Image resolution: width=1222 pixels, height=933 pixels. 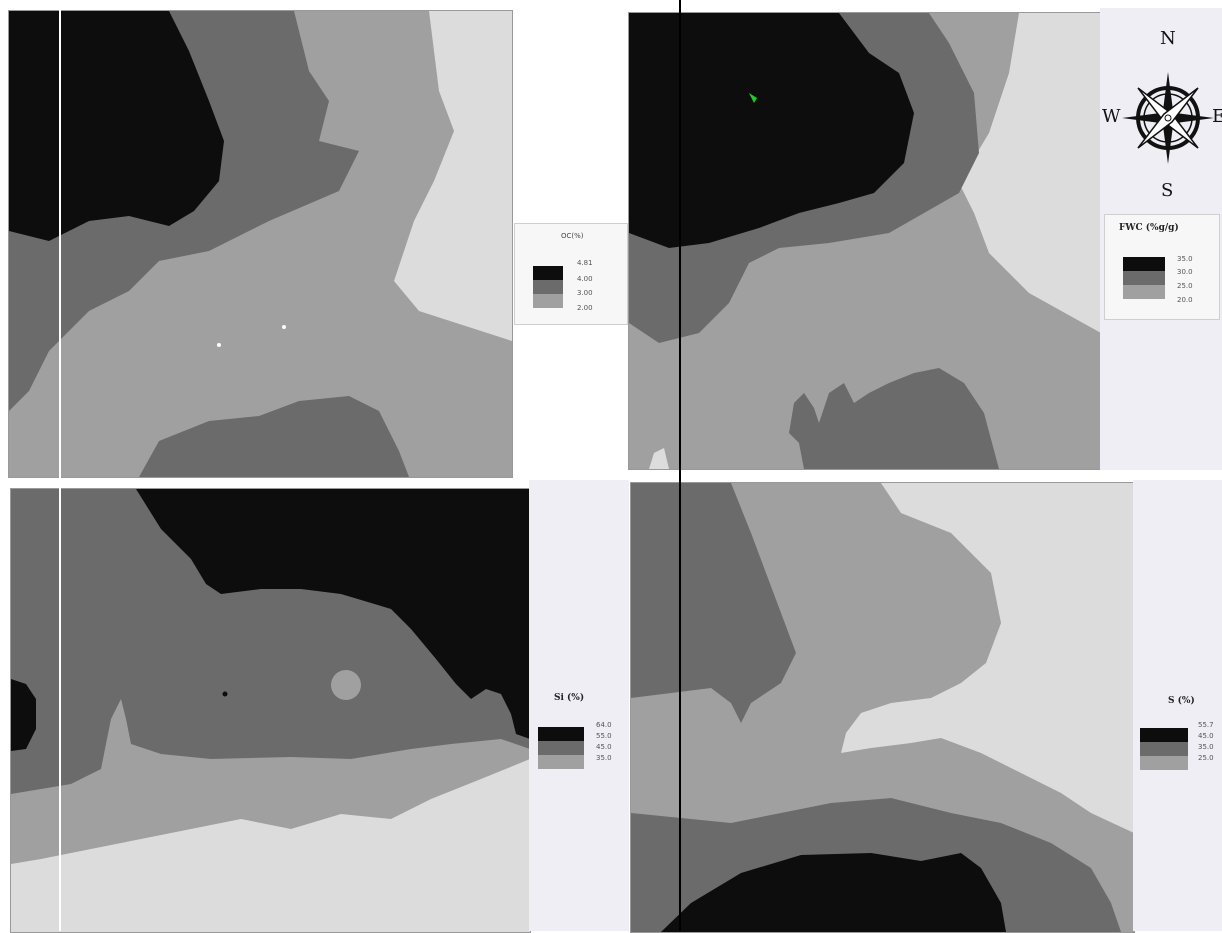 I want to click on legend-oc: OC(%) 4.81 4.00 3.00 2.00, so click(x=571, y=274).